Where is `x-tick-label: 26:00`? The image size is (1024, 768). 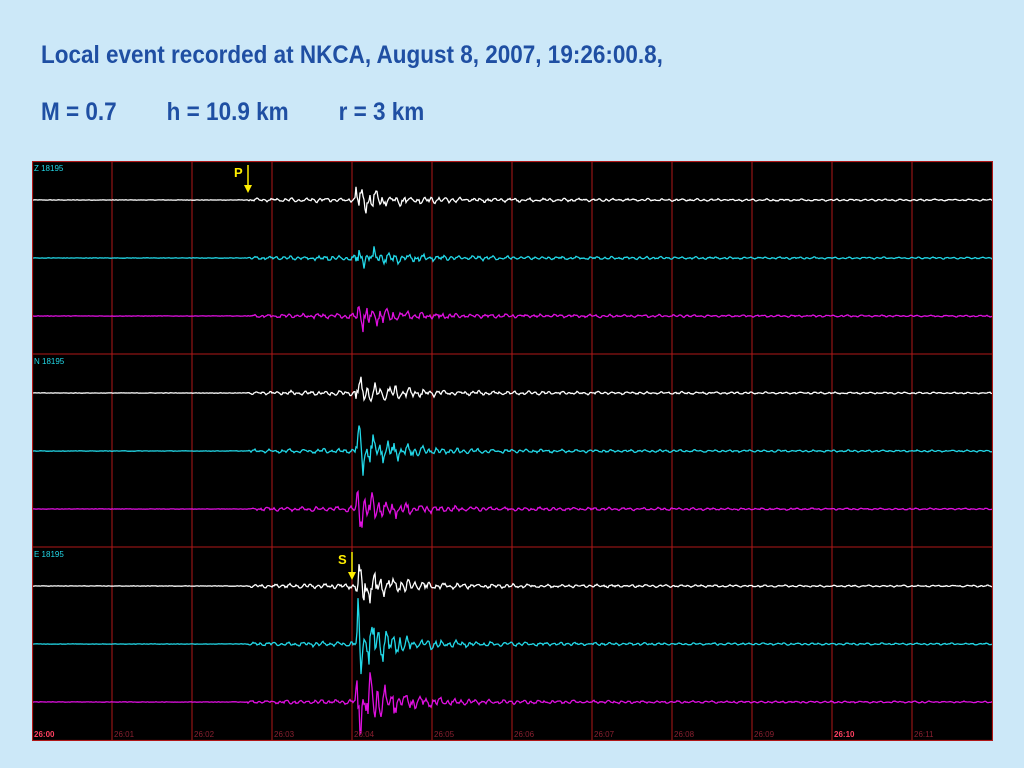 x-tick-label: 26:00 is located at coordinates (44, 734).